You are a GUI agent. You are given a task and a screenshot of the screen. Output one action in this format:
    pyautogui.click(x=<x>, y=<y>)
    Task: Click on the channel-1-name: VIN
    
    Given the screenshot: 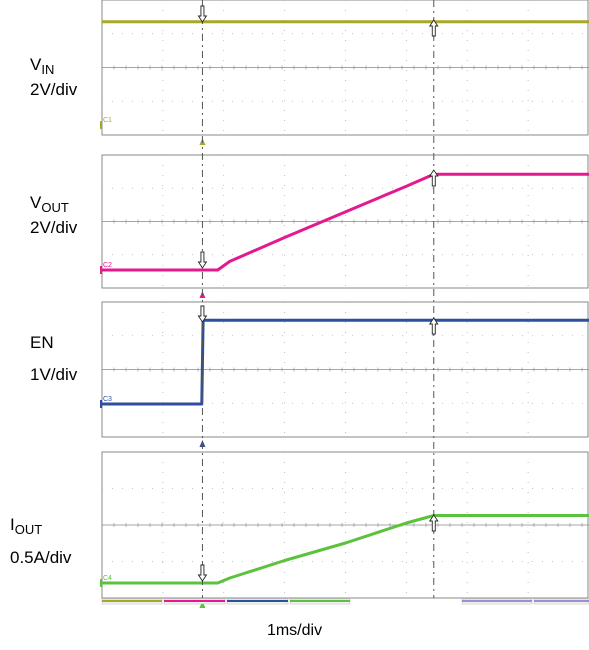 What is the action you would take?
    pyautogui.click(x=42, y=66)
    